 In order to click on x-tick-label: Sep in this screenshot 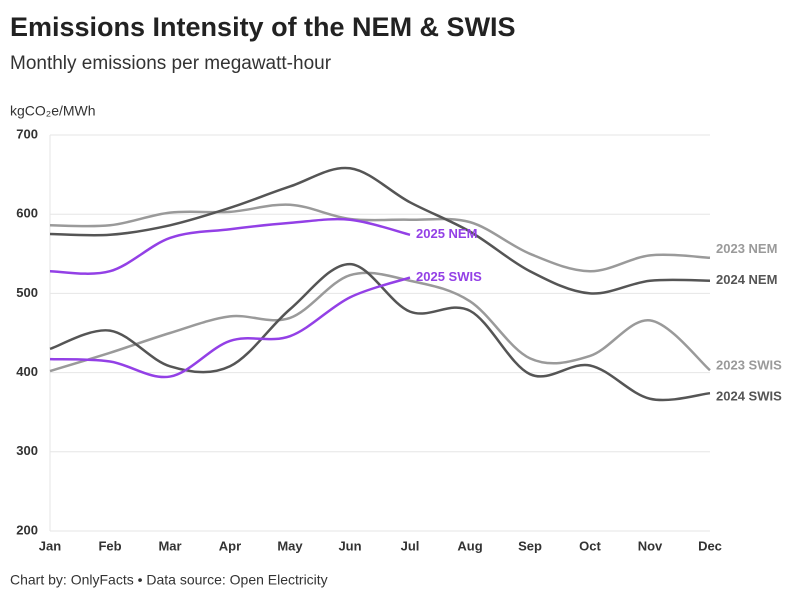, I will do `click(530, 545)`.